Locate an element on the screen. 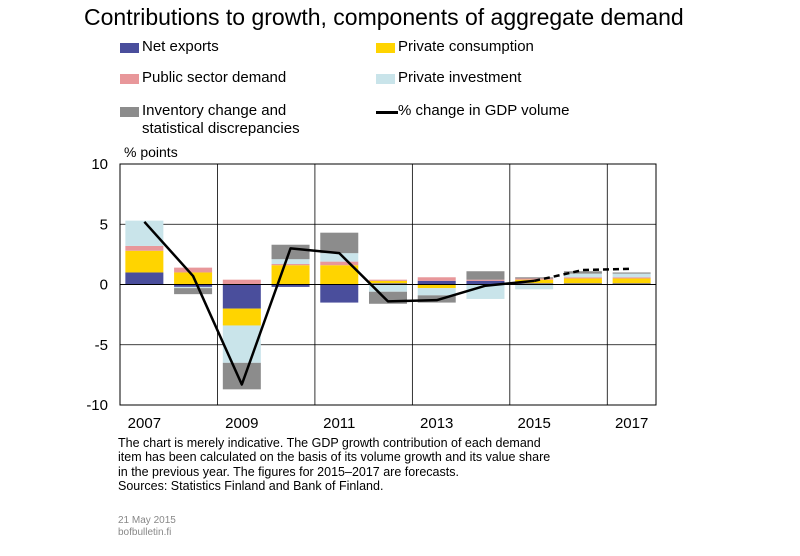 This screenshot has height=556, width=800. gdp-forecast-line is located at coordinates (582, 275).